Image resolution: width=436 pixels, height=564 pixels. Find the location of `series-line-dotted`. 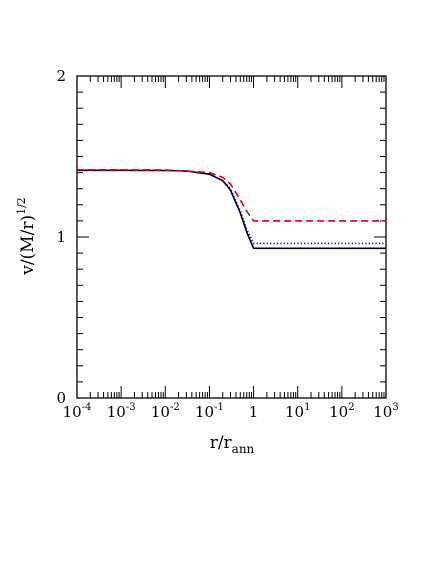

series-line-dotted is located at coordinates (231, 207).